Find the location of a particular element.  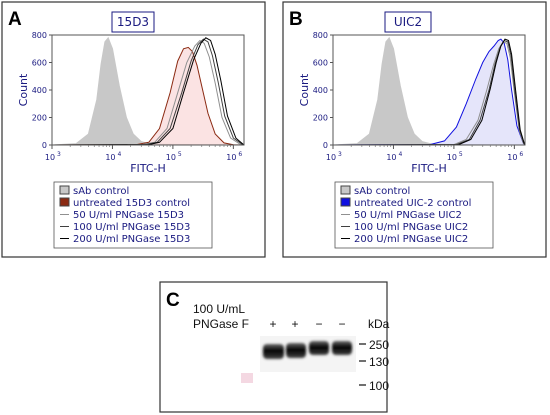

panel-a-x-tick-base-1: 10 is located at coordinates (110, 157).